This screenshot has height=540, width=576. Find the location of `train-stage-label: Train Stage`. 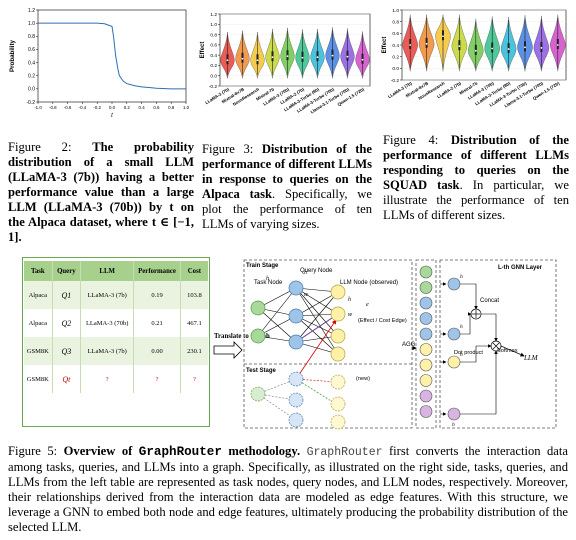

train-stage-label: Train Stage is located at coordinates (262, 266).